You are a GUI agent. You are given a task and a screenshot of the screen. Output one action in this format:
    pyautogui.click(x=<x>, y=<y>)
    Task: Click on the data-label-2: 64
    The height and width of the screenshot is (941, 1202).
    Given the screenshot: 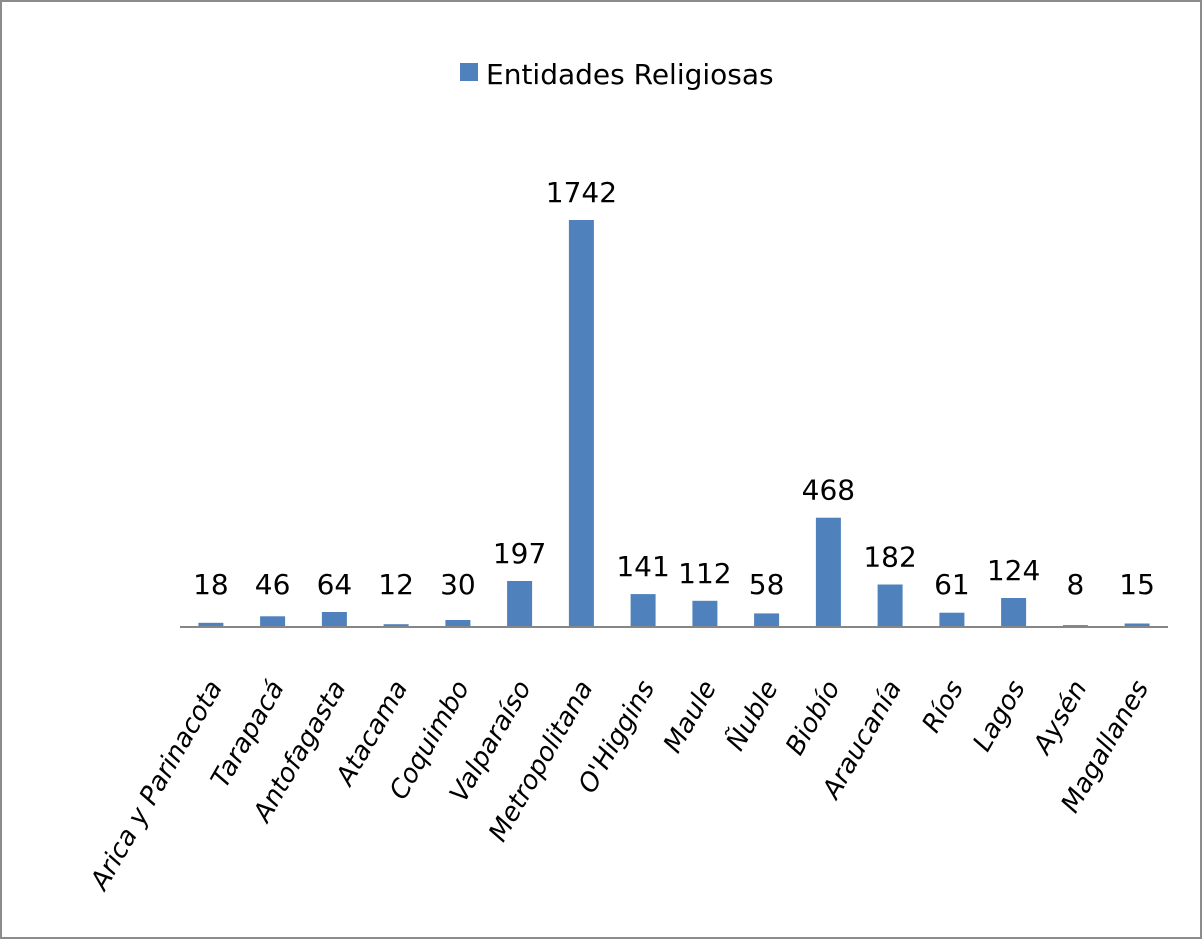 What is the action you would take?
    pyautogui.click(x=335, y=584)
    